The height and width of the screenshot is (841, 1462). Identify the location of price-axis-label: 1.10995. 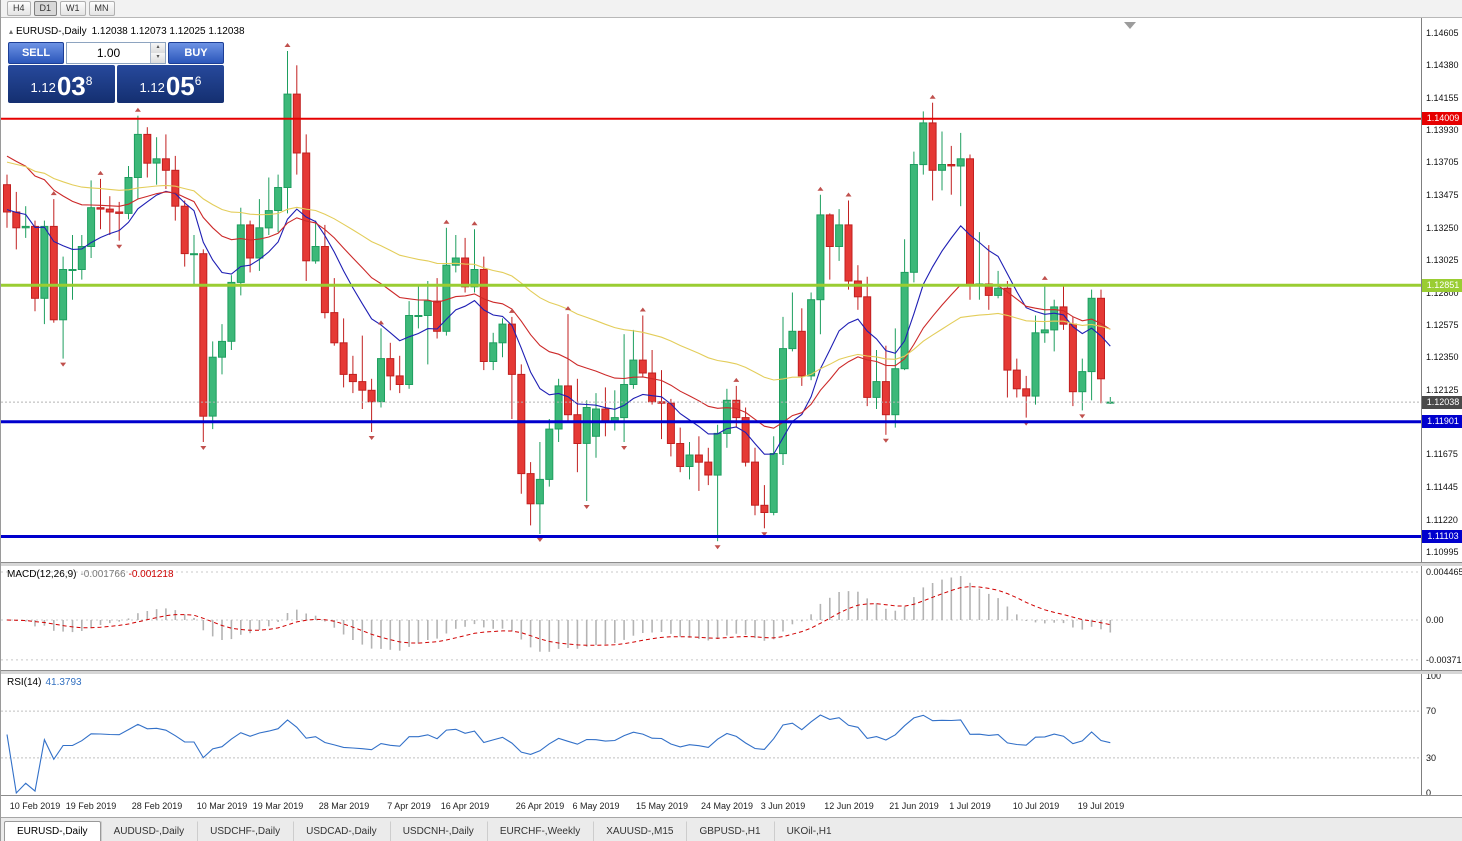
(1442, 552).